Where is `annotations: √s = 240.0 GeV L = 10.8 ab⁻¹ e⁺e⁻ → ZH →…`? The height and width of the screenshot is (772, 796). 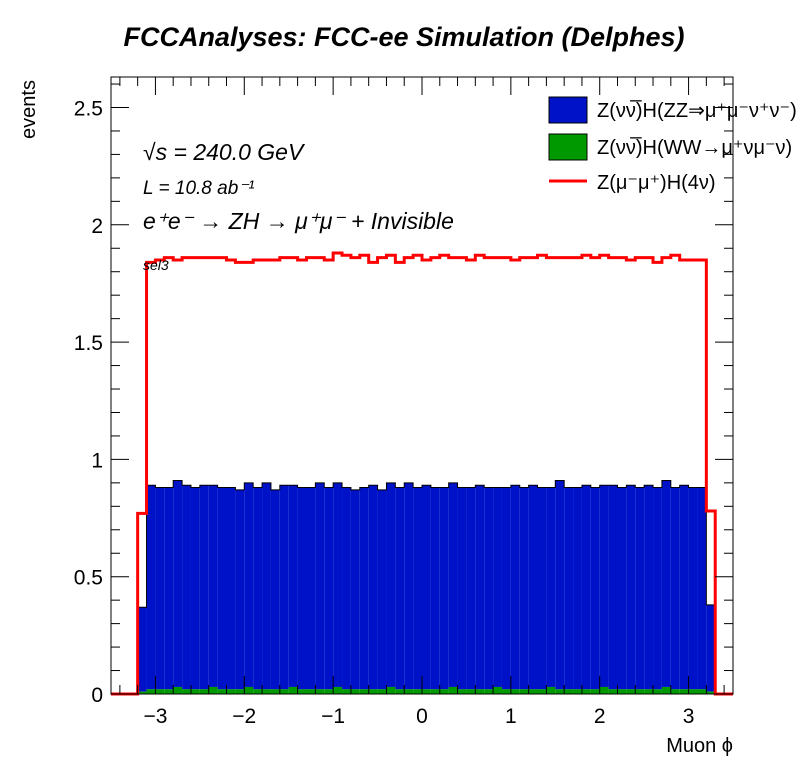
annotations: √s = 240.0 GeV L = 10.8 ab⁻¹ e⁺e⁻ → ZH →… is located at coordinates (298, 206).